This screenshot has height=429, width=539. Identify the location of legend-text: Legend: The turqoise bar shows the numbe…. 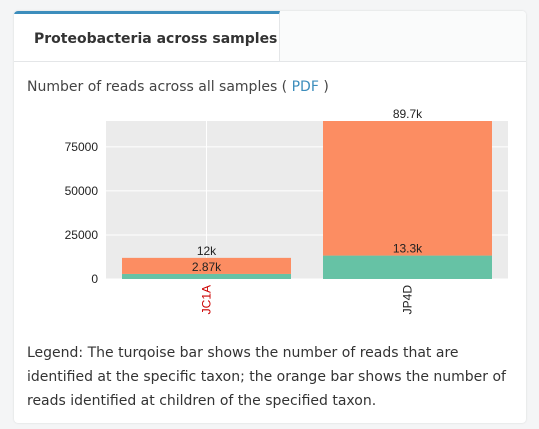
(266, 377).